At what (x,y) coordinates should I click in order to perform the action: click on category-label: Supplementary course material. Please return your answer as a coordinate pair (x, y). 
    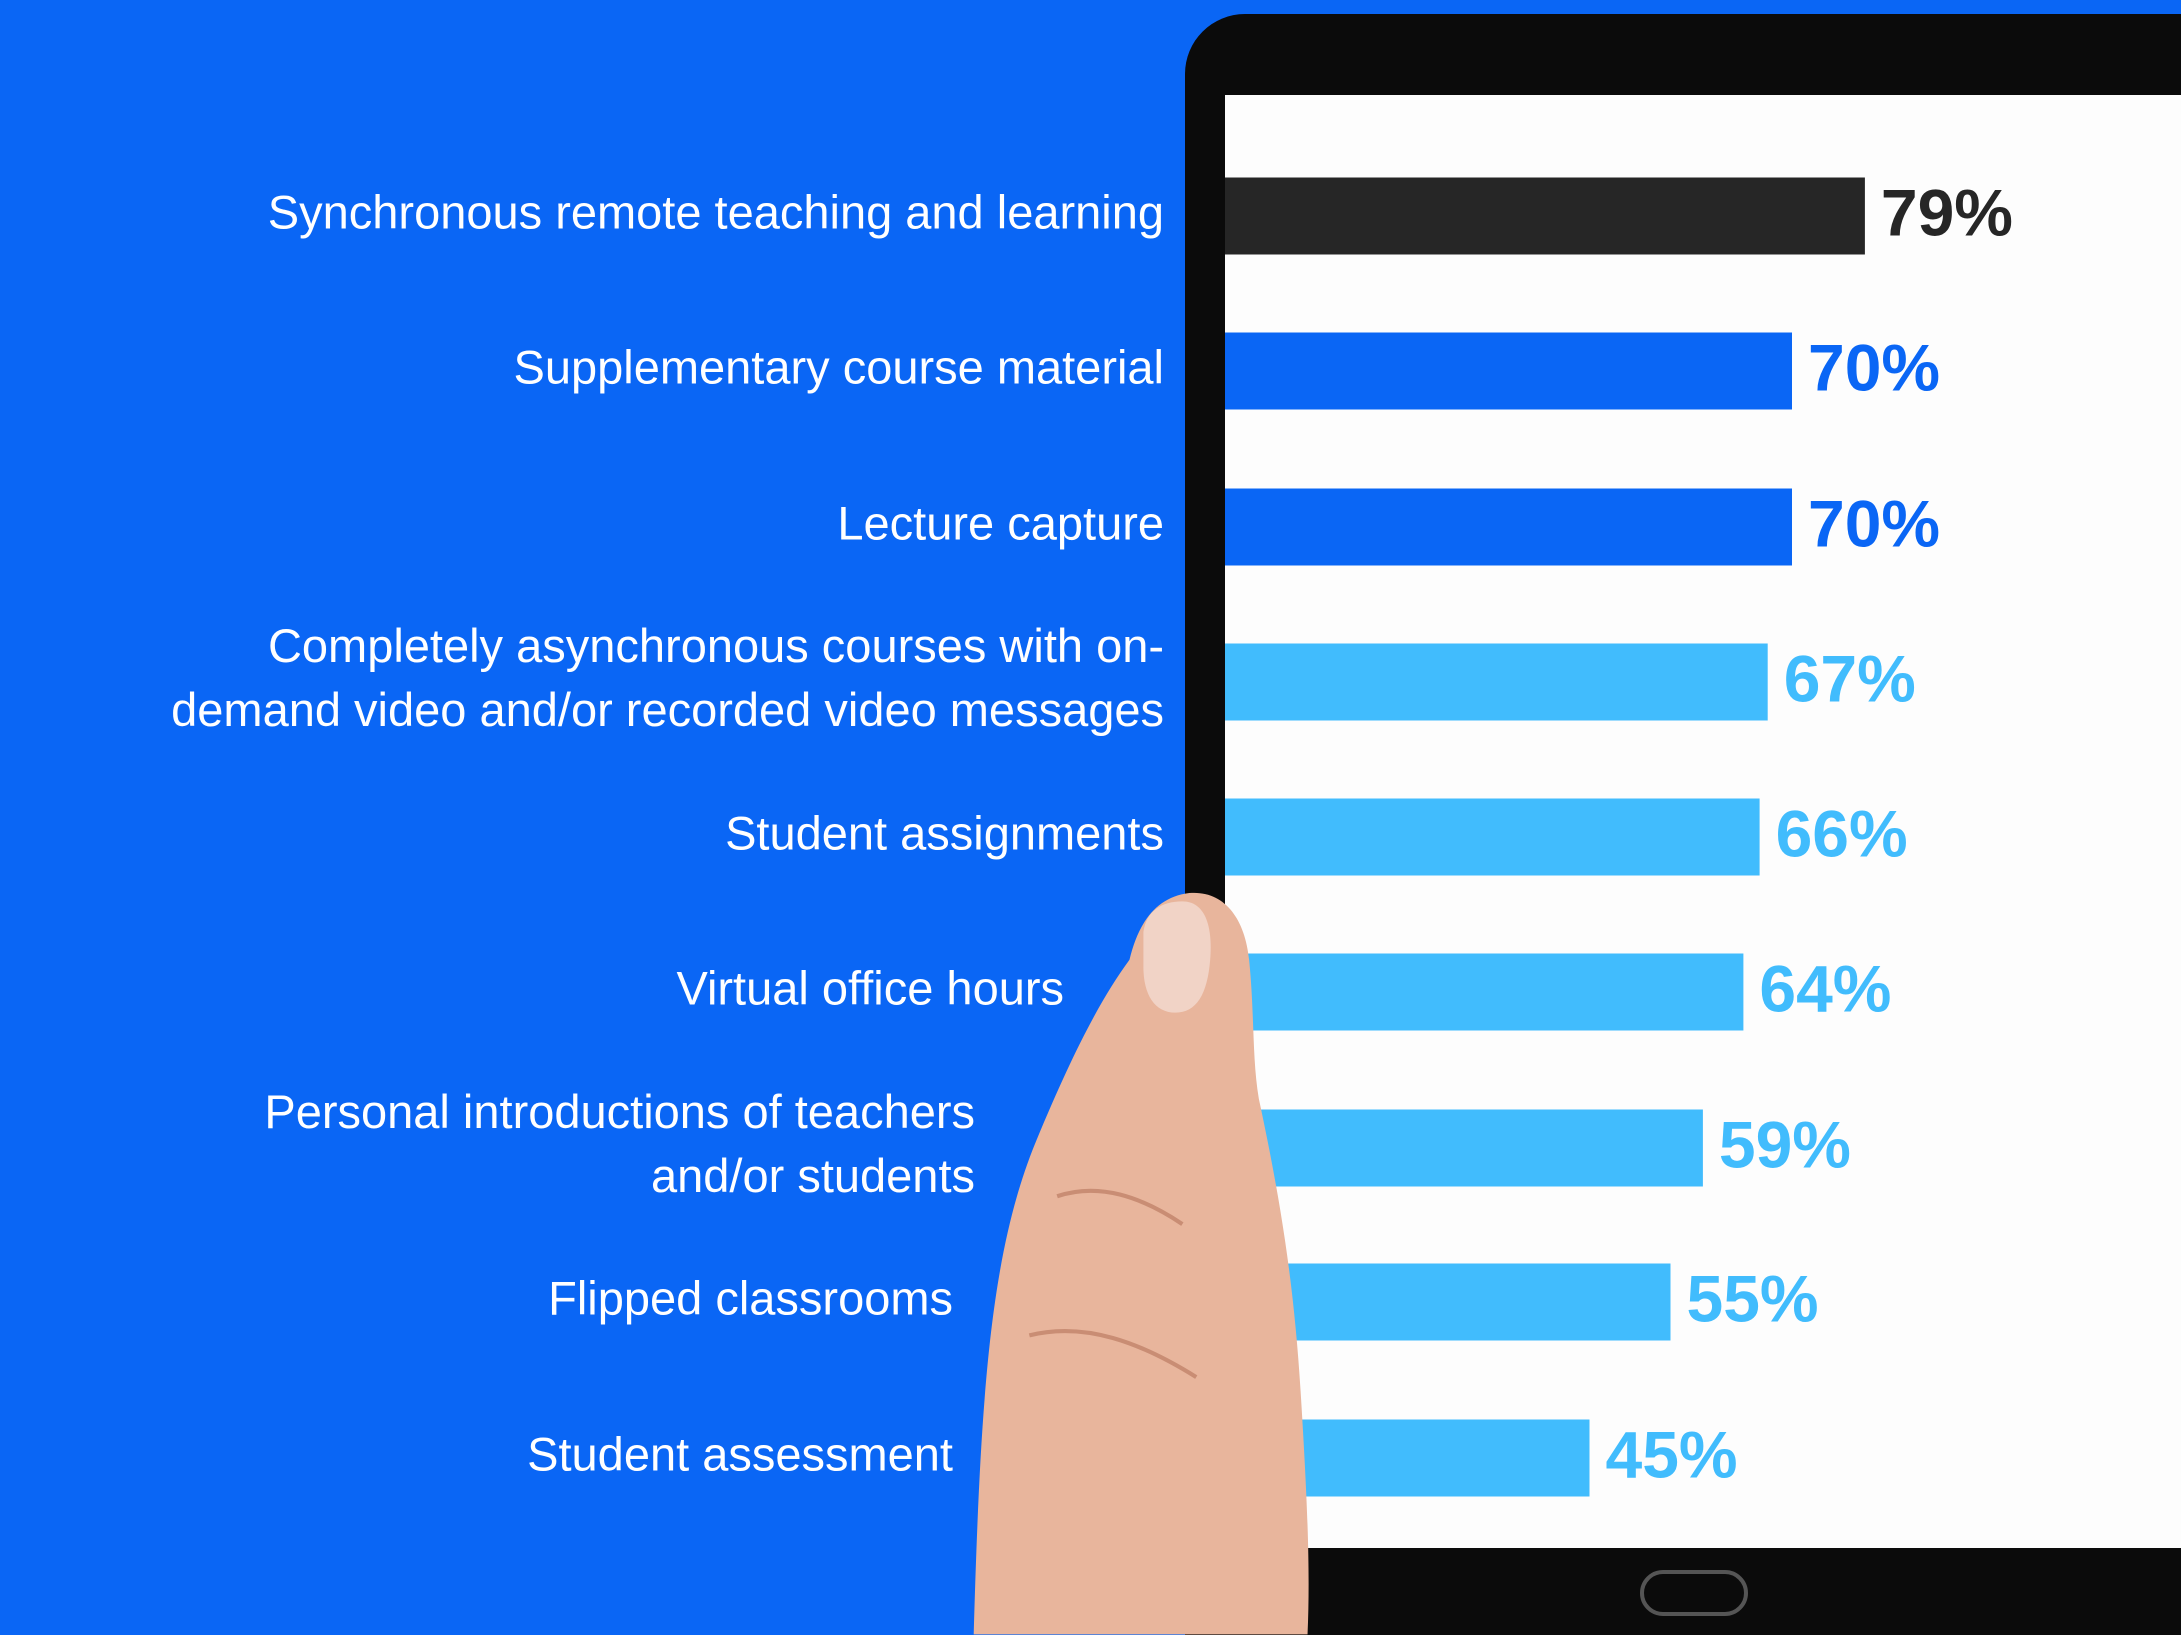
    Looking at the image, I should click on (839, 366).